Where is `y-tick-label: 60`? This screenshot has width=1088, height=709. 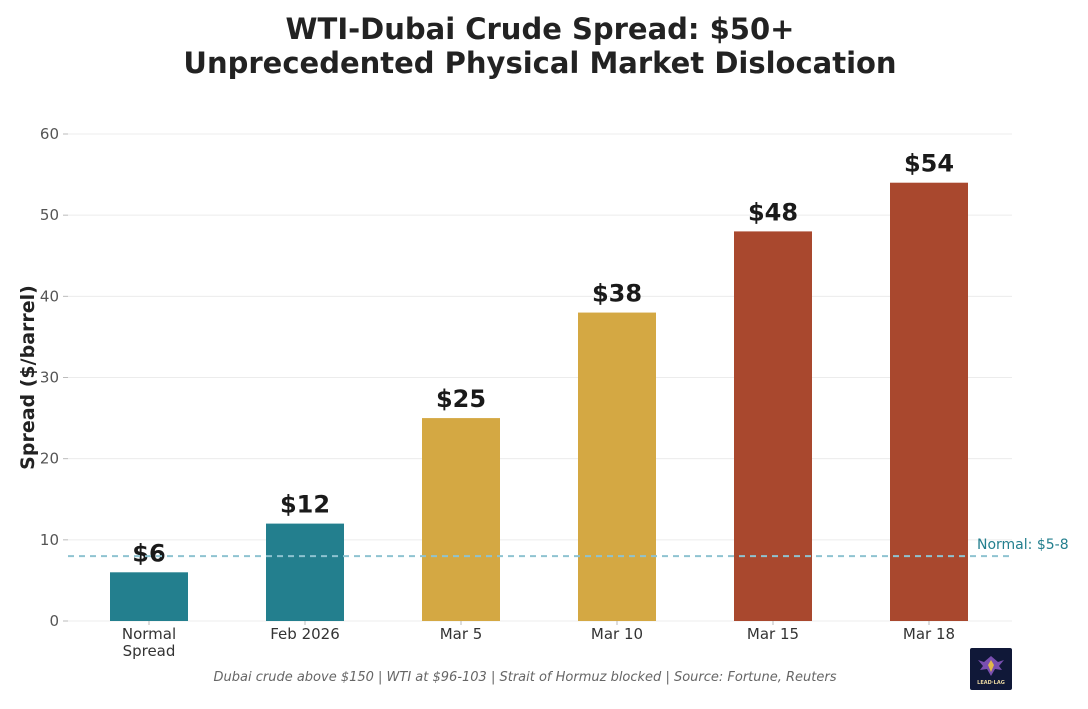
y-tick-label: 60 is located at coordinates (49, 134).